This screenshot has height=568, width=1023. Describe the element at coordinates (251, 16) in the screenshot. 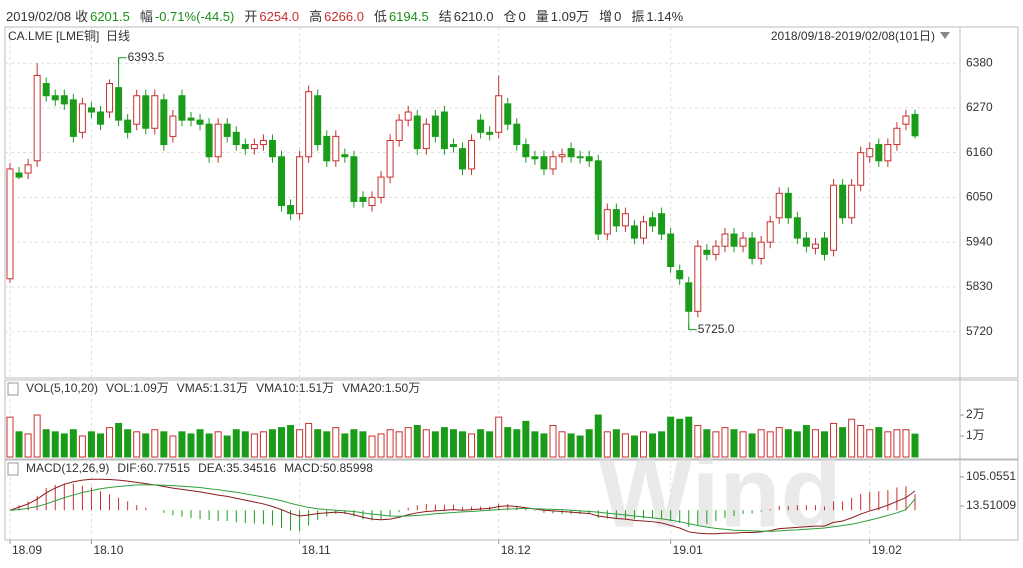

I see `quote-label: 开` at that location.